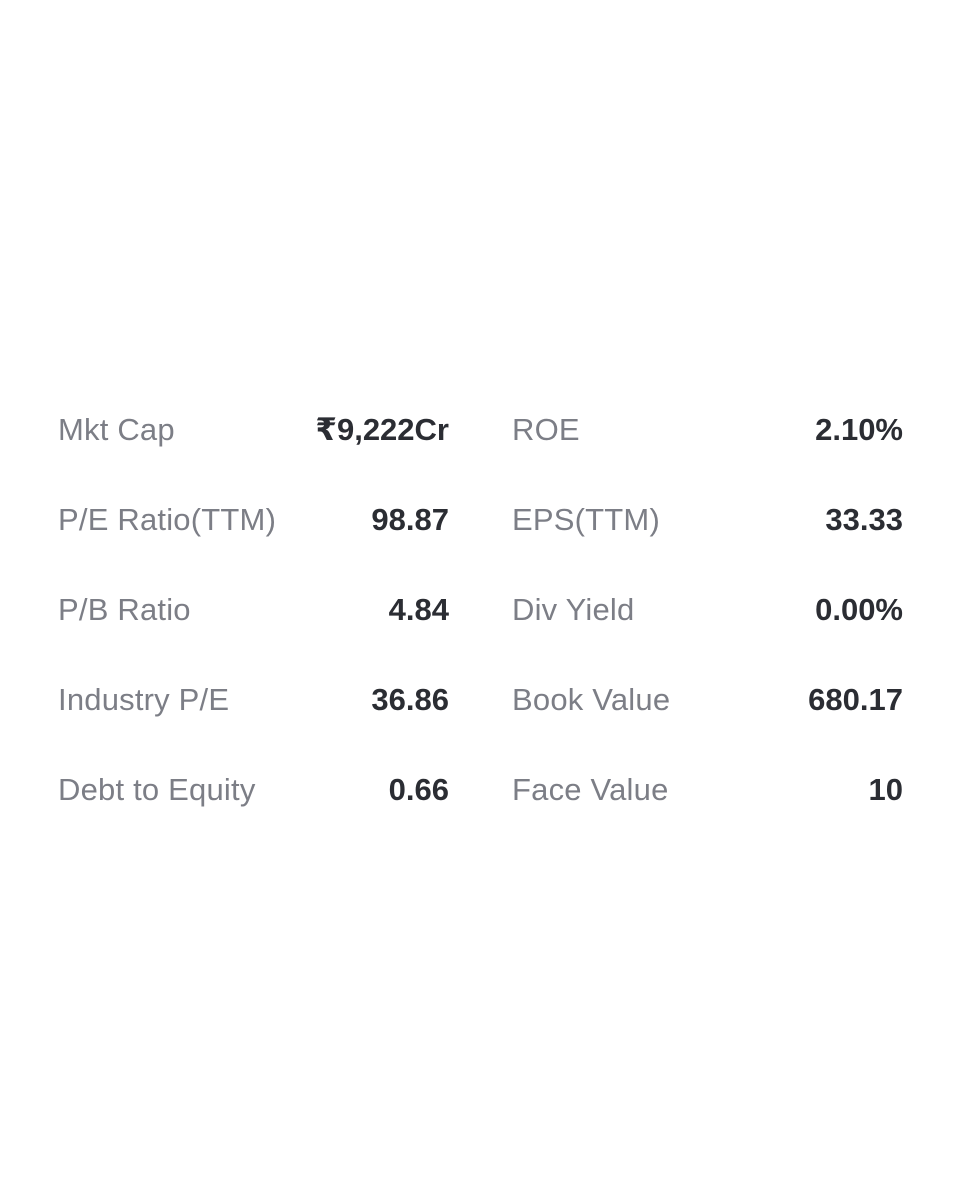 The height and width of the screenshot is (1200, 960). Describe the element at coordinates (590, 789) in the screenshot. I see `stat-label: Face Value` at that location.